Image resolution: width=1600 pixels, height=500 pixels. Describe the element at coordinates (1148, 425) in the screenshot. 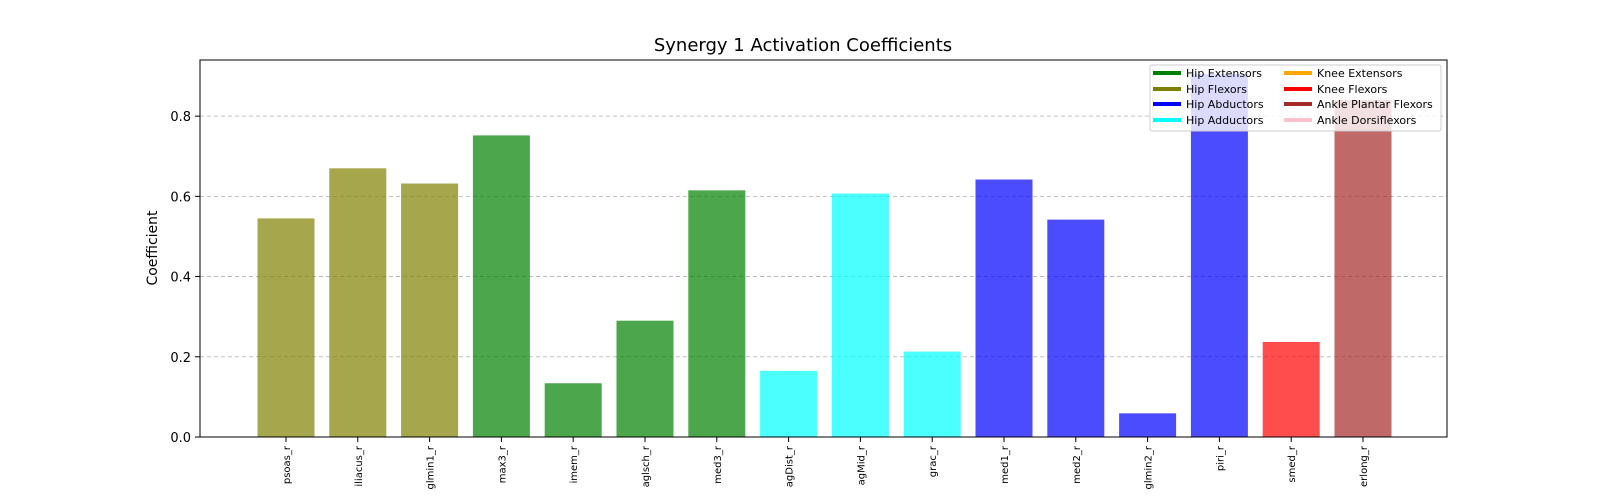

I see `bar-glmin2_r` at that location.